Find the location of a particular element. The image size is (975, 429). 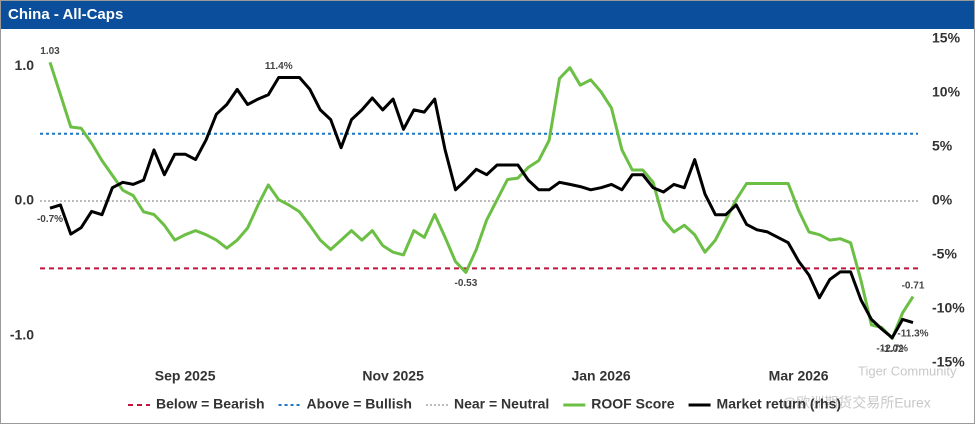

y2-tick-label: 15% is located at coordinates (946, 37).